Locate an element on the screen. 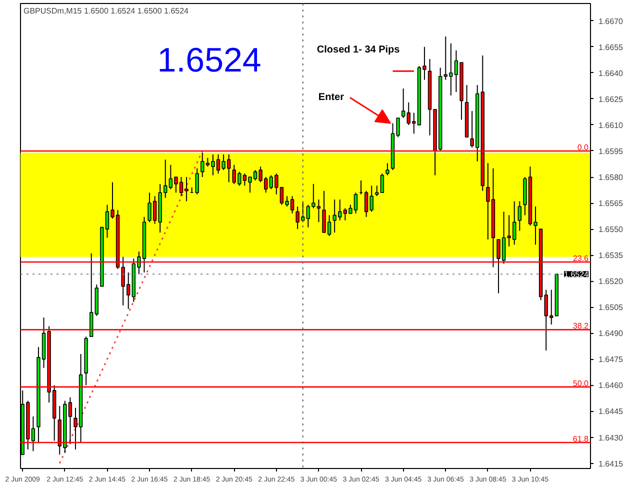  y-tick-label: 1.6670 is located at coordinates (611, 21).